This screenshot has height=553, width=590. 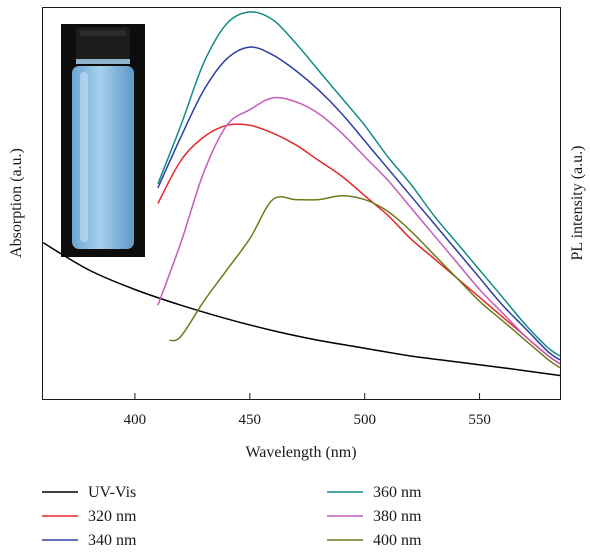 I want to click on x-tick-label: 400, so click(x=135, y=420).